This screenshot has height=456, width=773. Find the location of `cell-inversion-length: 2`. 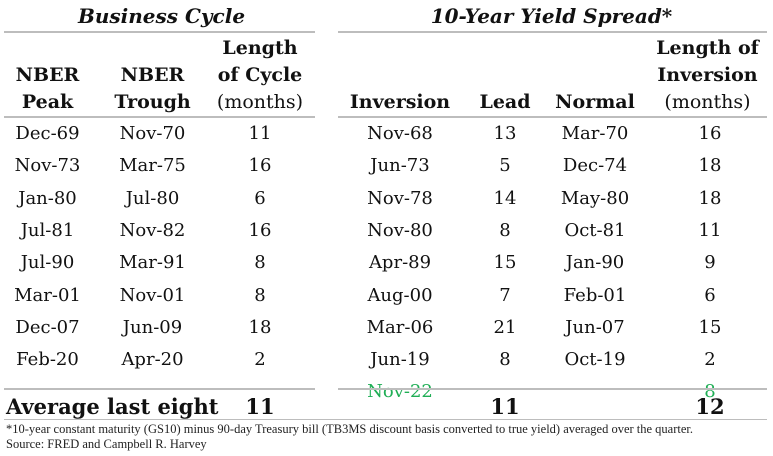

cell-inversion-length: 2 is located at coordinates (710, 360).